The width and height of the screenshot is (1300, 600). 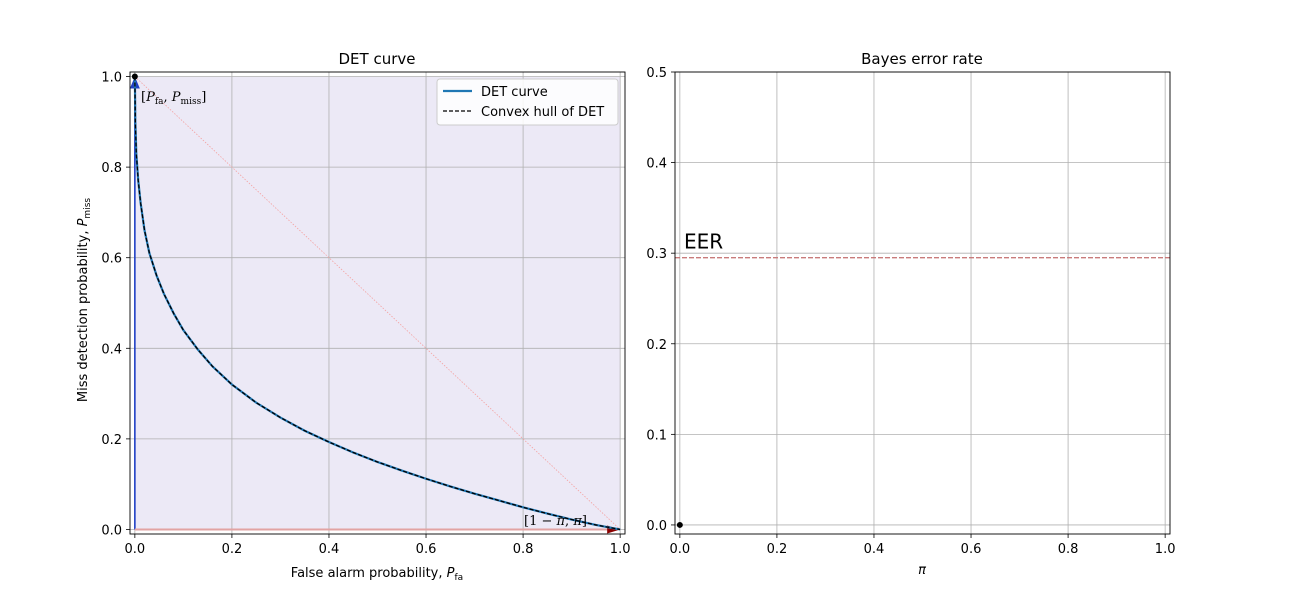 I want to click on det-ytick-label: 0.0, so click(x=111, y=530).